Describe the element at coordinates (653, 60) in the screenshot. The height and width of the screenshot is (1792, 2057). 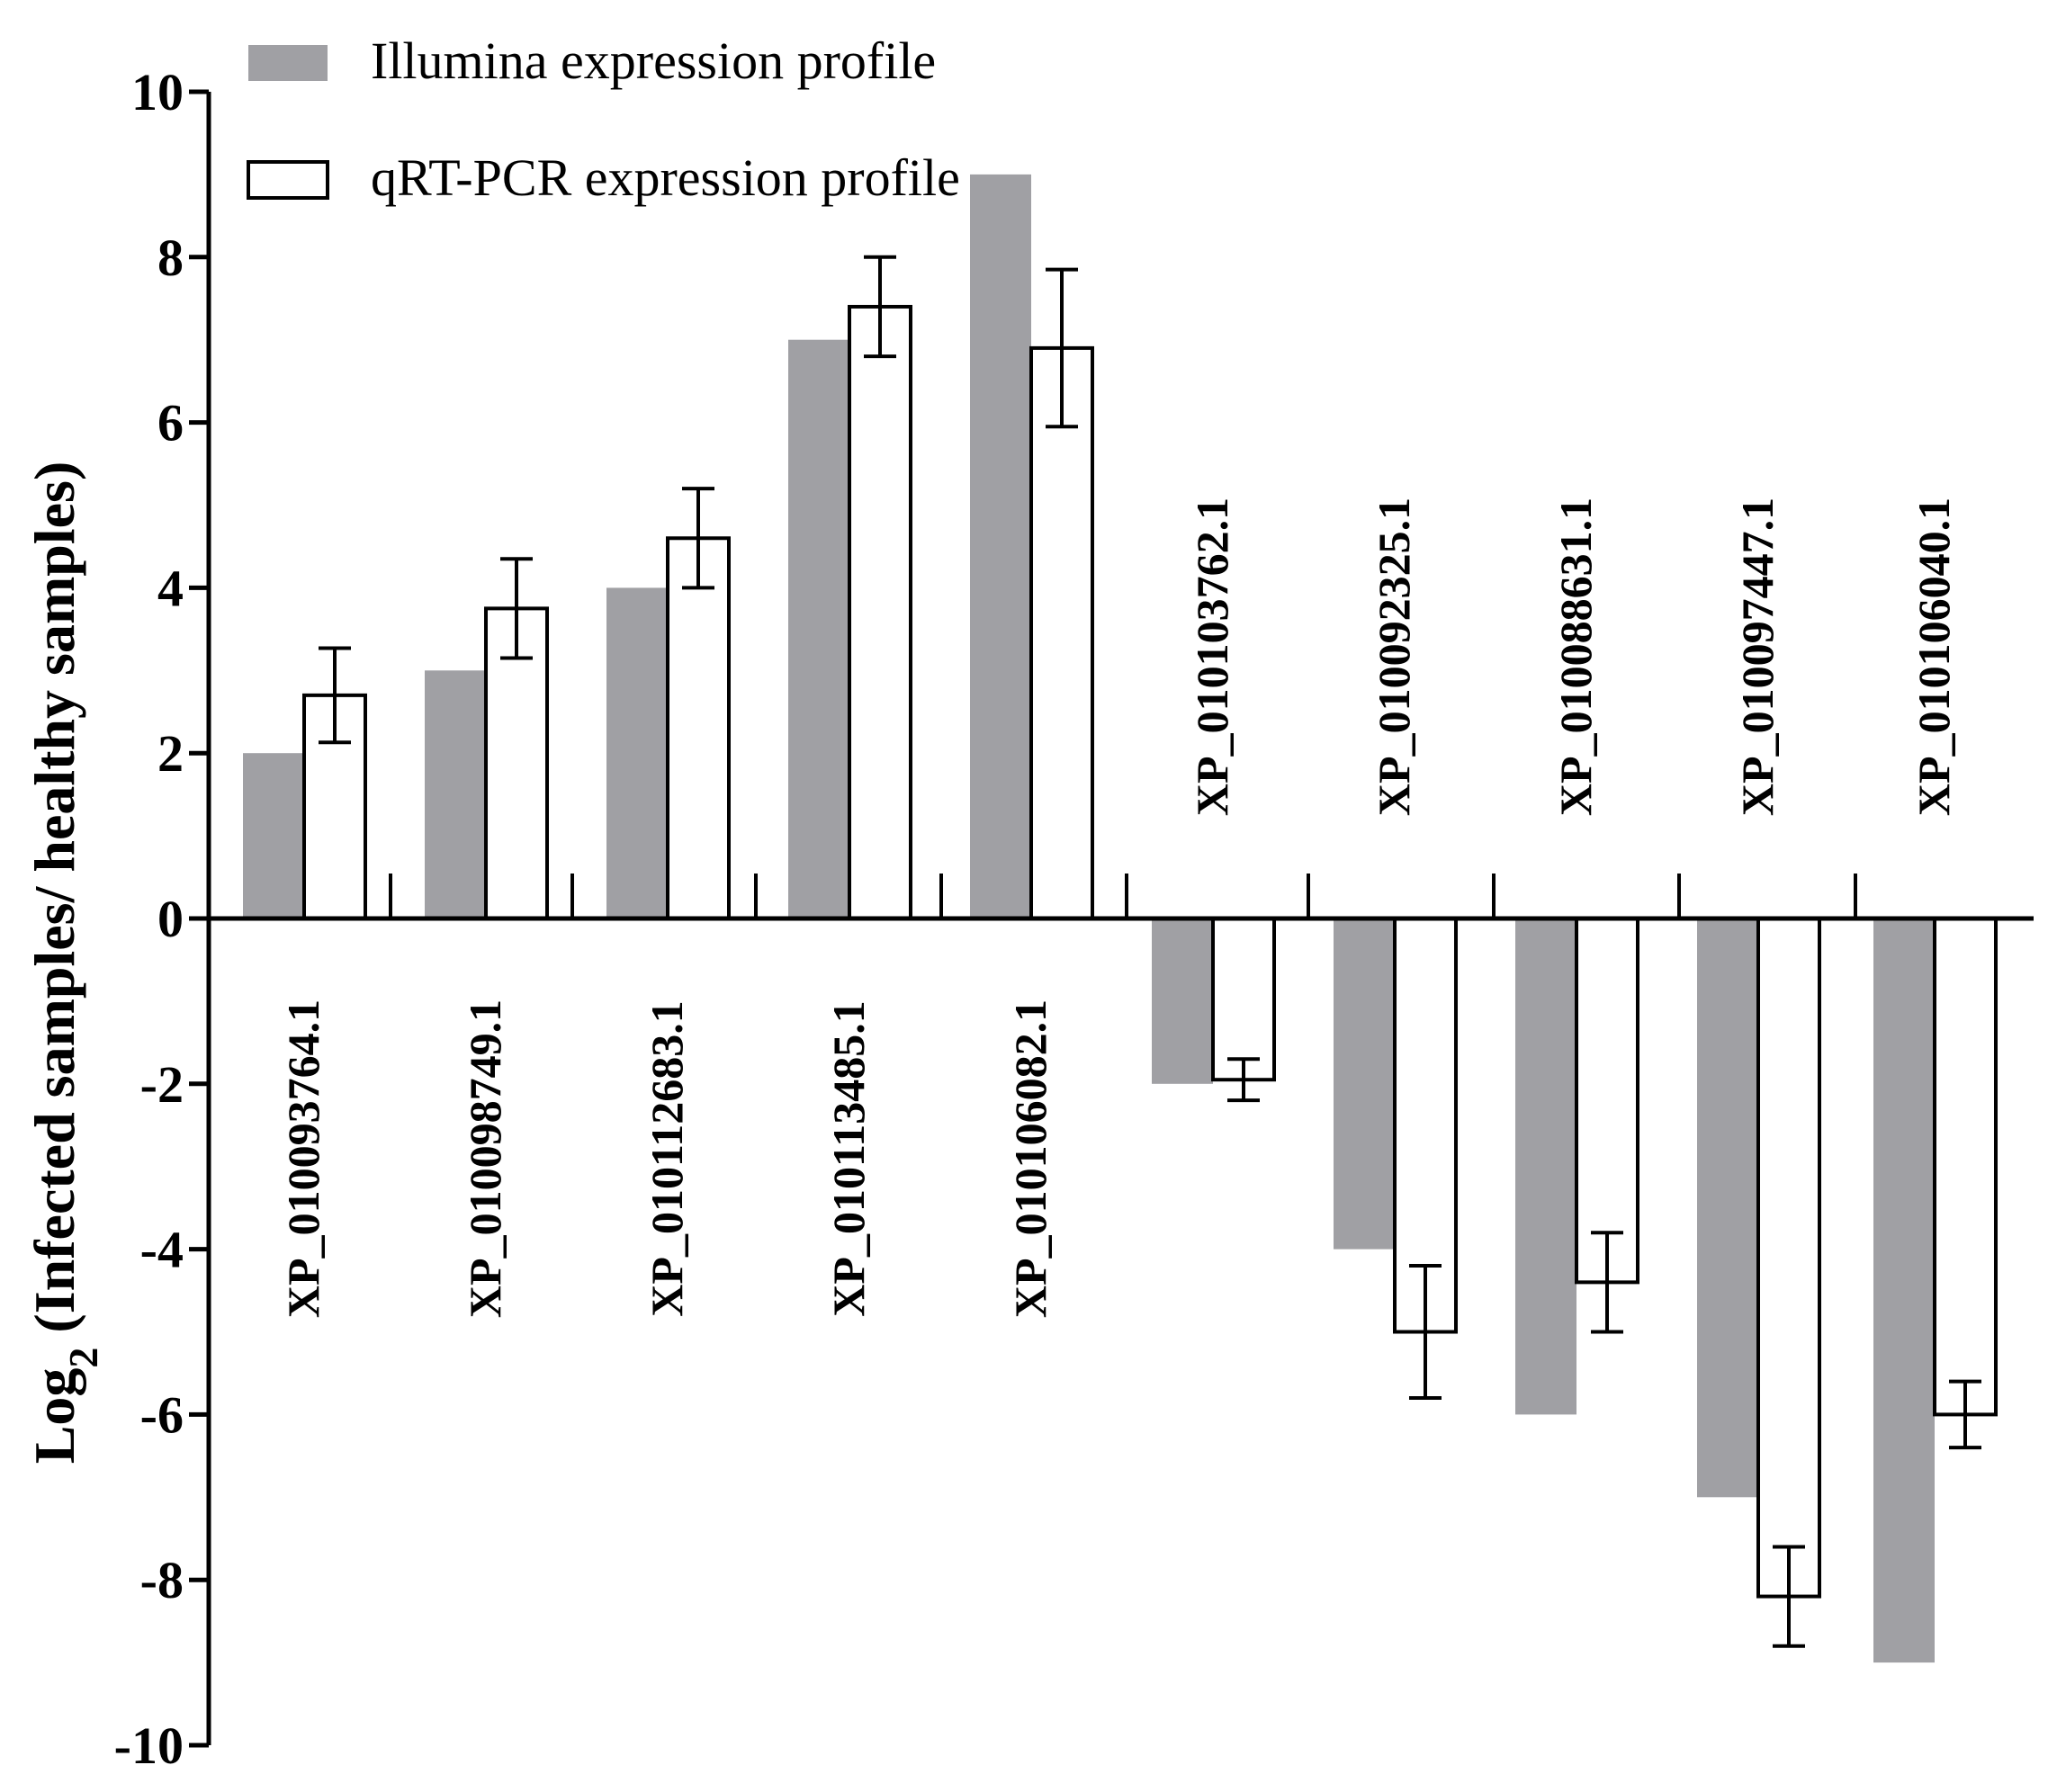
I see `legend-label-illumina: Illumina expression profile` at that location.